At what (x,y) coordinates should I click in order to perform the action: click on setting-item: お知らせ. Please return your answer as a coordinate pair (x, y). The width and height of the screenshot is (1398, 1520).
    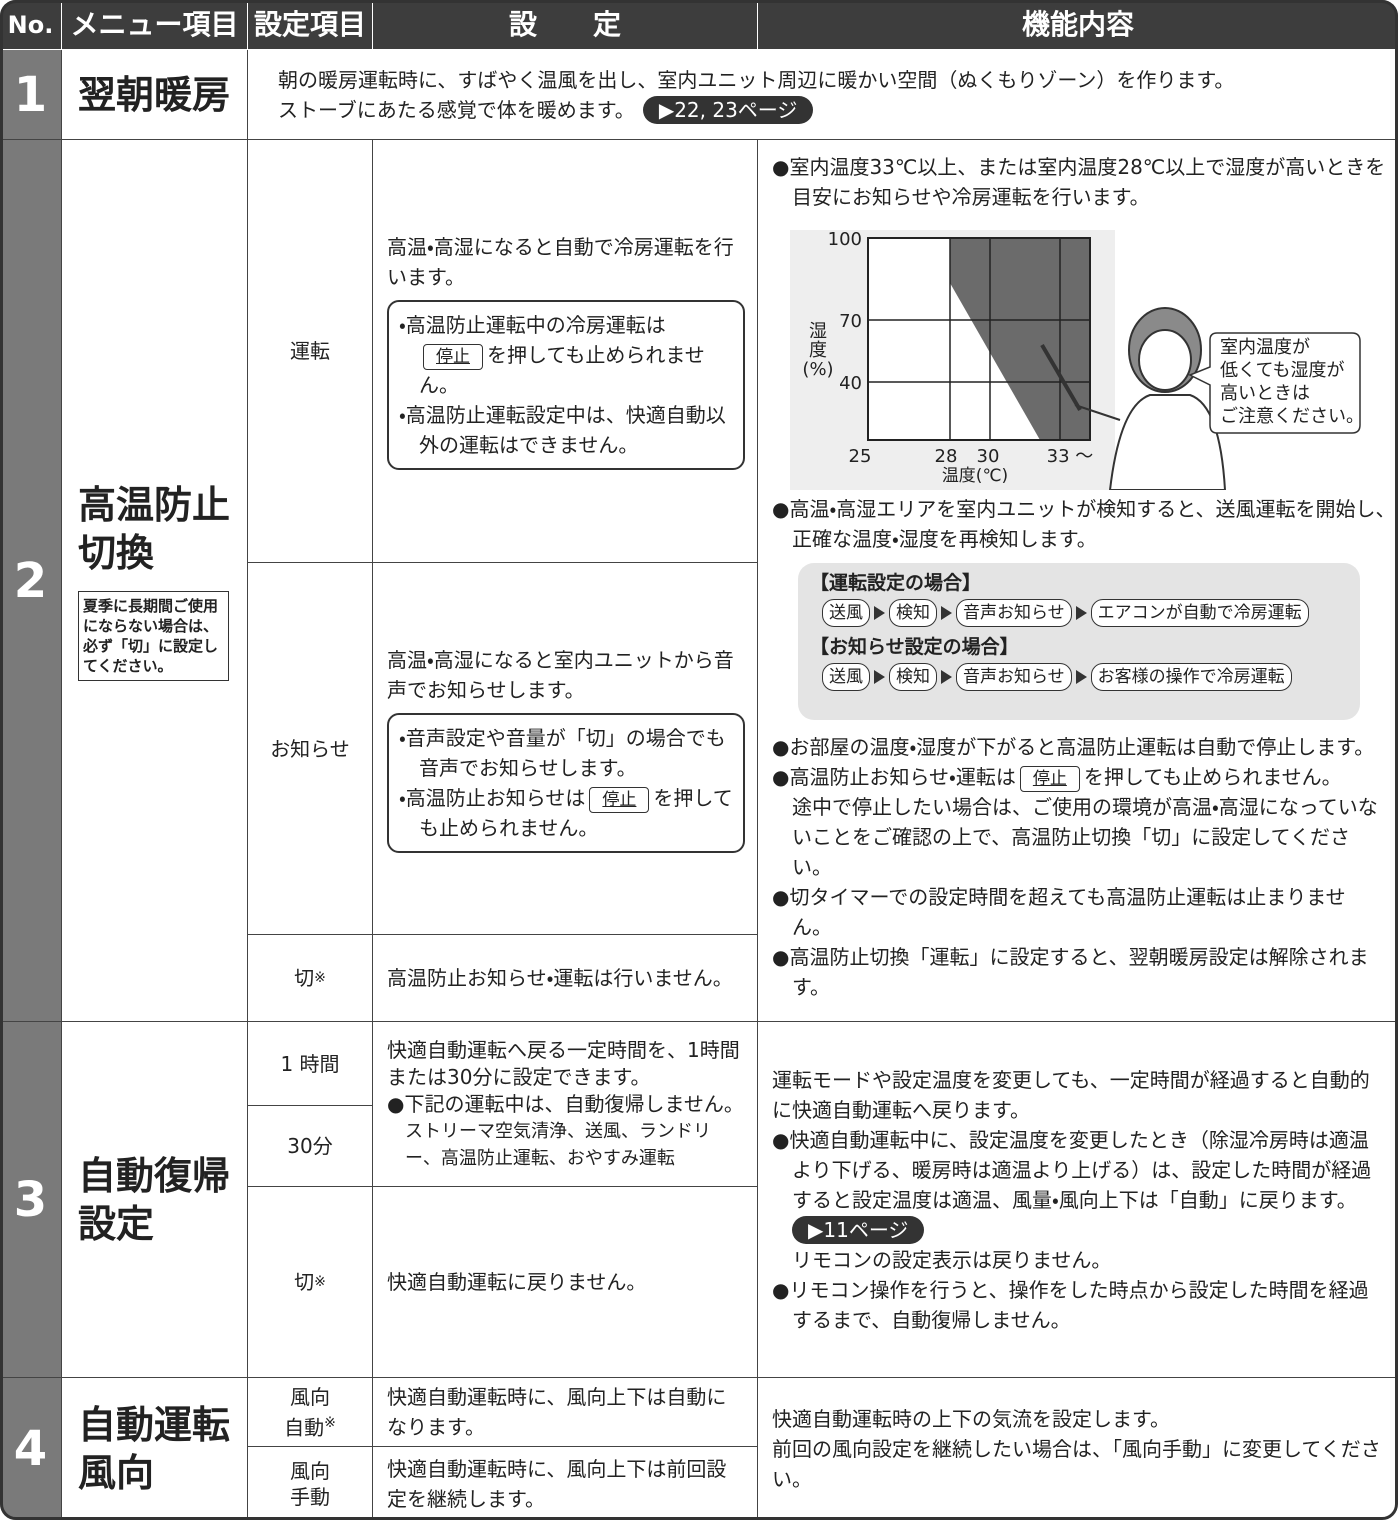
    Looking at the image, I should click on (310, 749).